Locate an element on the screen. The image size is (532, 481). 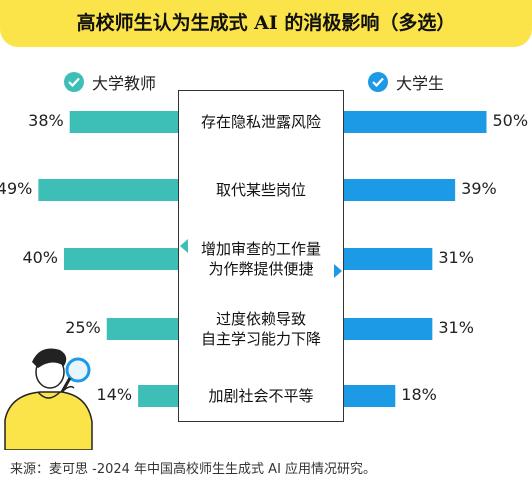
category-label-line: 存在隐私泄露风险 is located at coordinates (260, 122).